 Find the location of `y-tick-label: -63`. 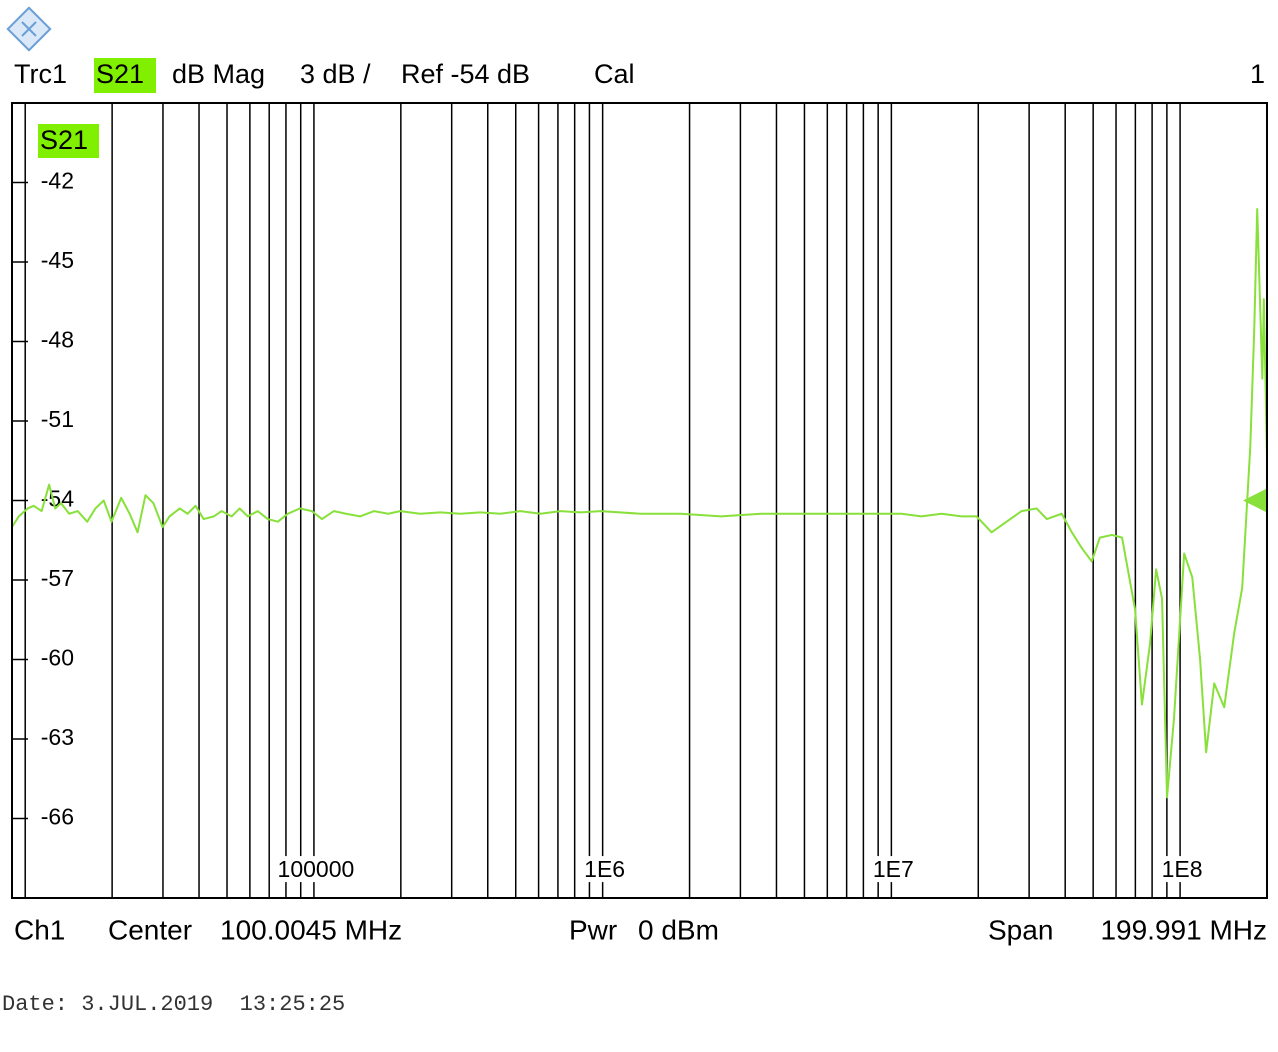

y-tick-label: -63 is located at coordinates (57, 737).